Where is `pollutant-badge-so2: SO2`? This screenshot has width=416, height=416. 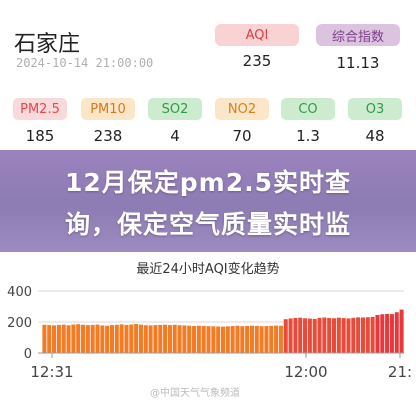 pollutant-badge-so2: SO2 is located at coordinates (175, 109).